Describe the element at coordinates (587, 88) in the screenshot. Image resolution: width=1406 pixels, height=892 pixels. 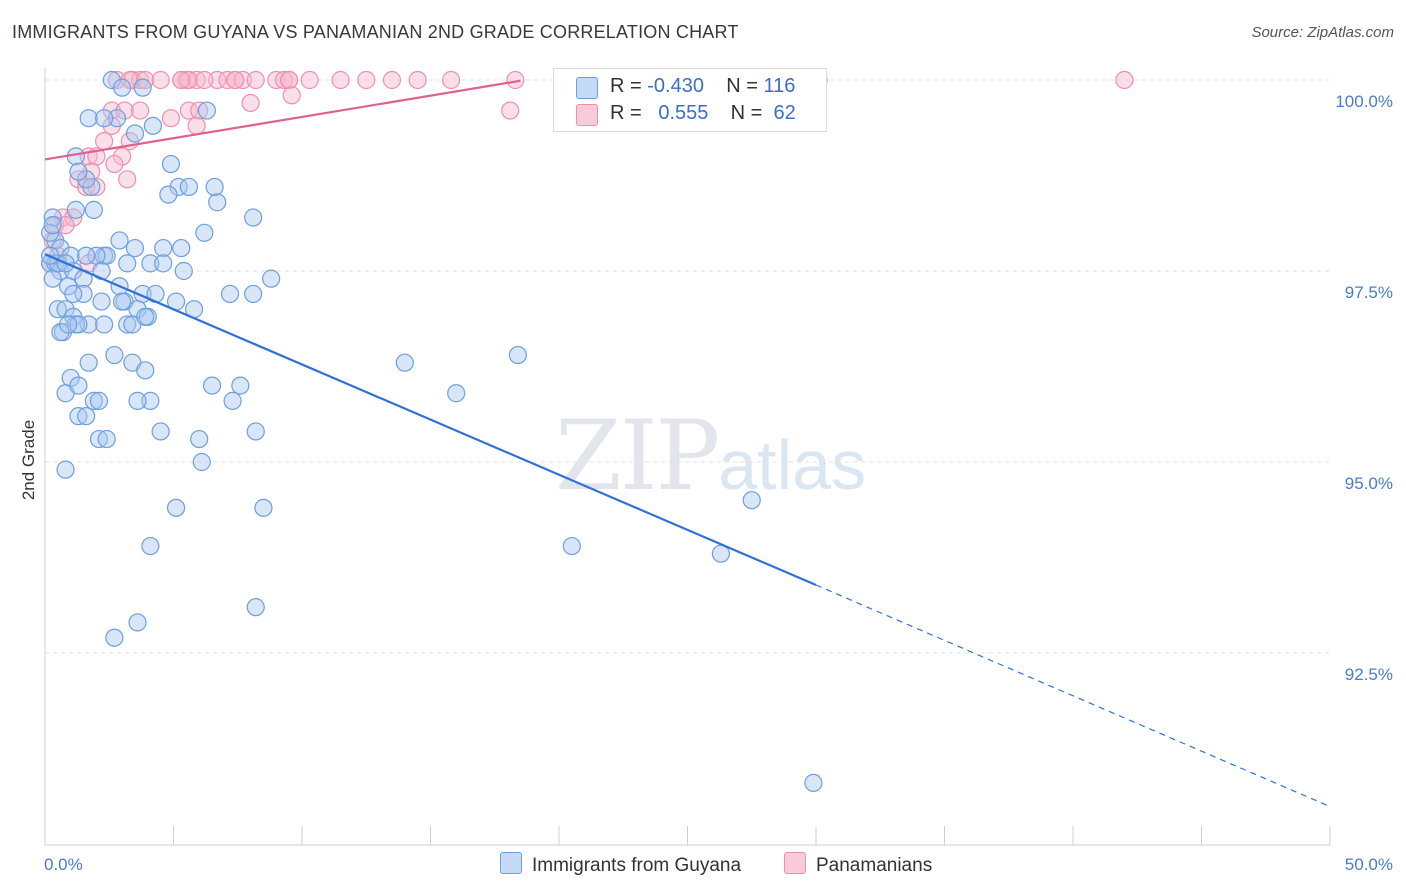
I see `guyana-swatch` at that location.